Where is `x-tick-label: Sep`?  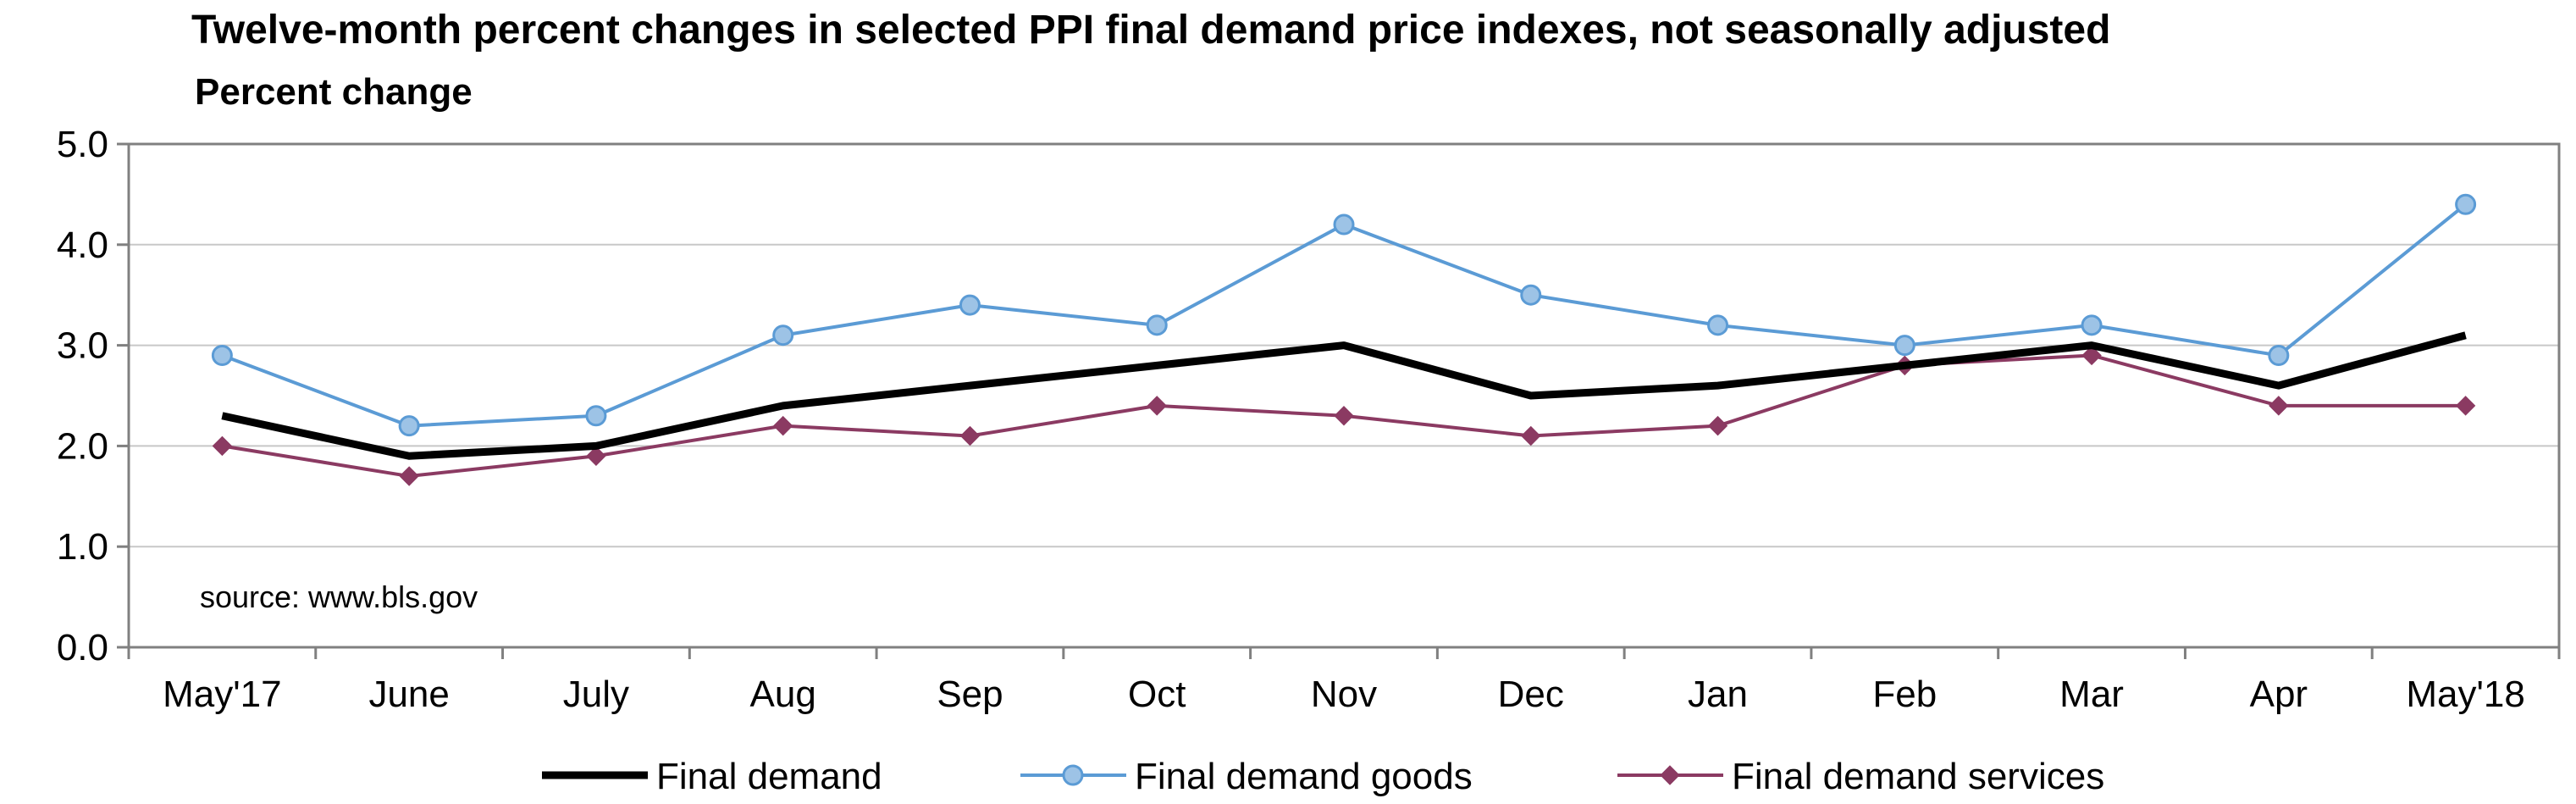 x-tick-label: Sep is located at coordinates (970, 695).